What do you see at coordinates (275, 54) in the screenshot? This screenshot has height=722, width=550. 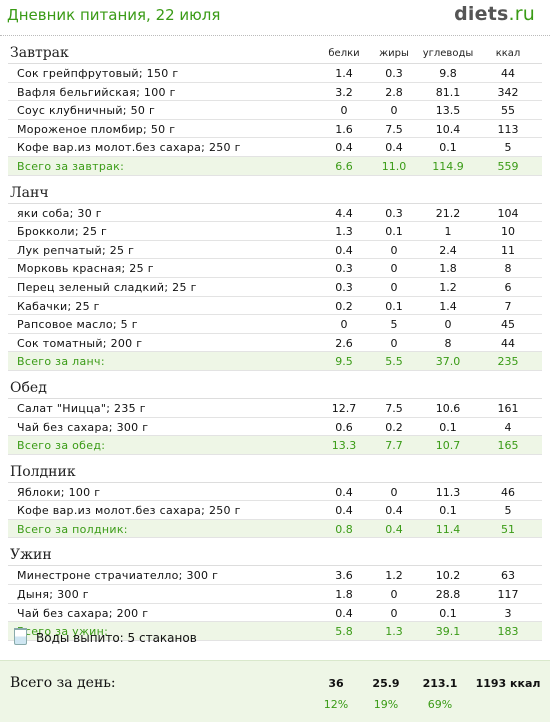 I see `meal-header: Завтрак белки жиры углеводы ккал` at bounding box center [275, 54].